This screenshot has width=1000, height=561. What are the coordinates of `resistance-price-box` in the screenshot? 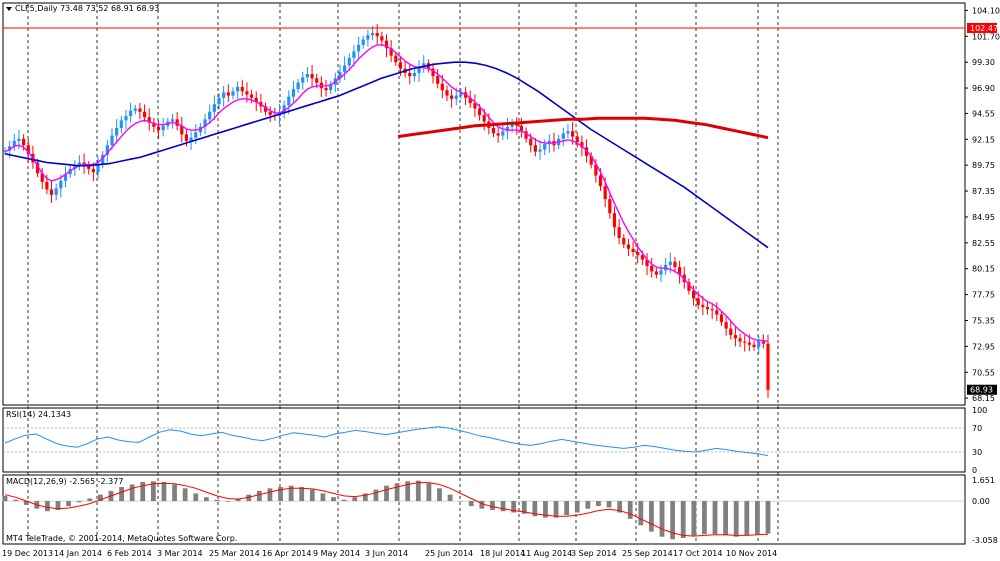 It's located at (982, 27).